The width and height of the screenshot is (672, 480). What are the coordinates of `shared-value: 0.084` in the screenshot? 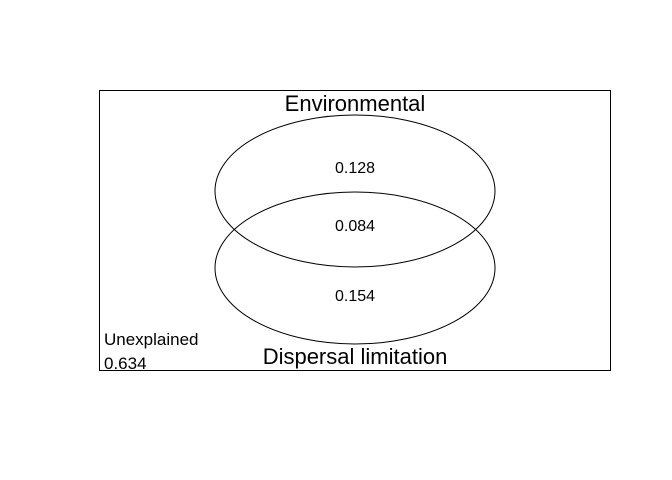 It's located at (355, 226).